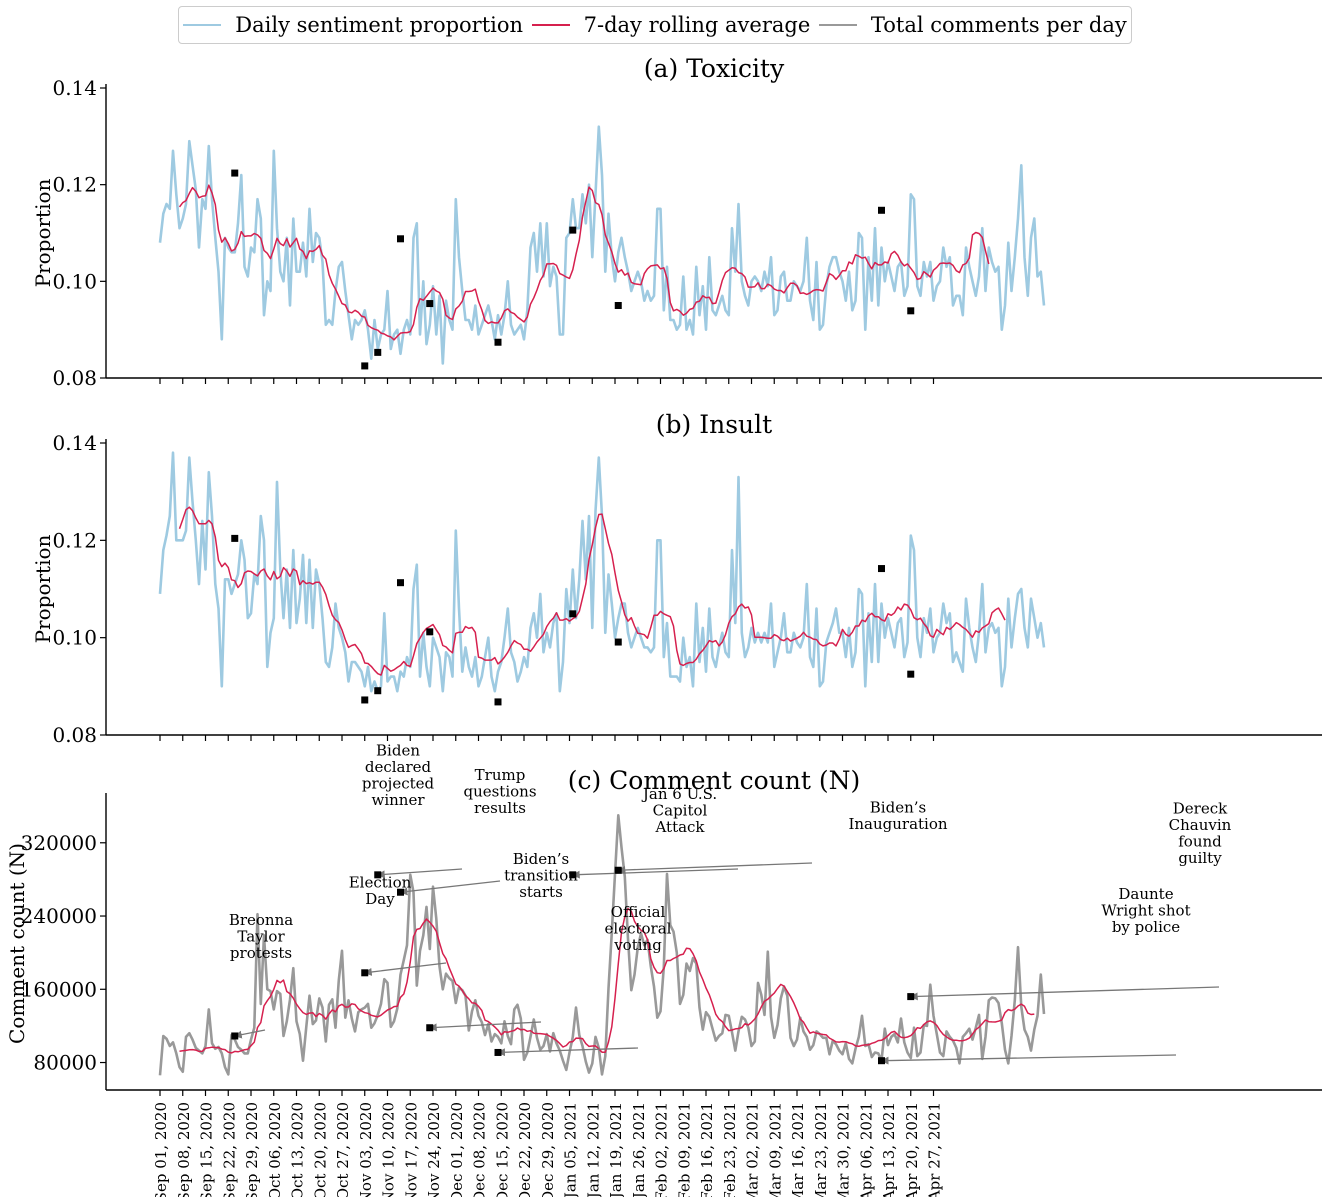 The width and height of the screenshot is (1328, 1197). Describe the element at coordinates (434, 1149) in the screenshot. I see `x-tick-label: Nov 24, 2020` at that location.